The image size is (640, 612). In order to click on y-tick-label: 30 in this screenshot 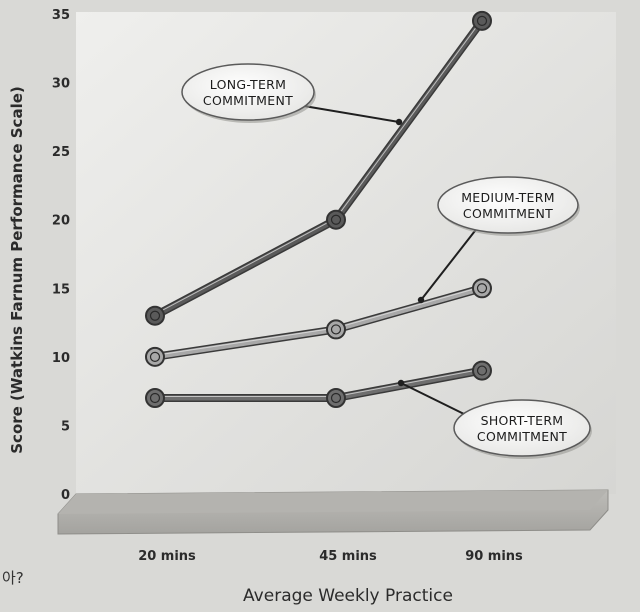, I will do `click(61, 84)`.